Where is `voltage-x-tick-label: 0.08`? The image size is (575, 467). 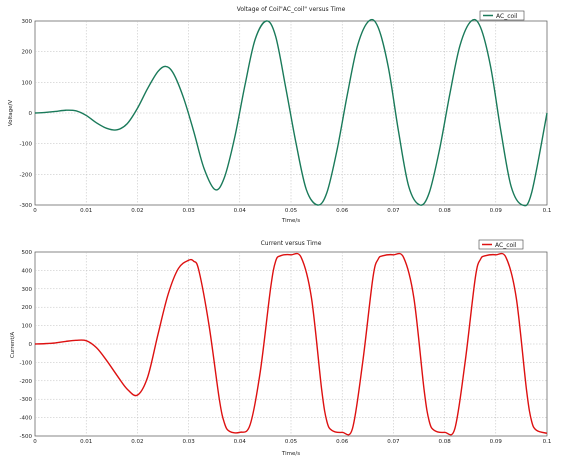 voltage-x-tick-label: 0.08 is located at coordinates (444, 211).